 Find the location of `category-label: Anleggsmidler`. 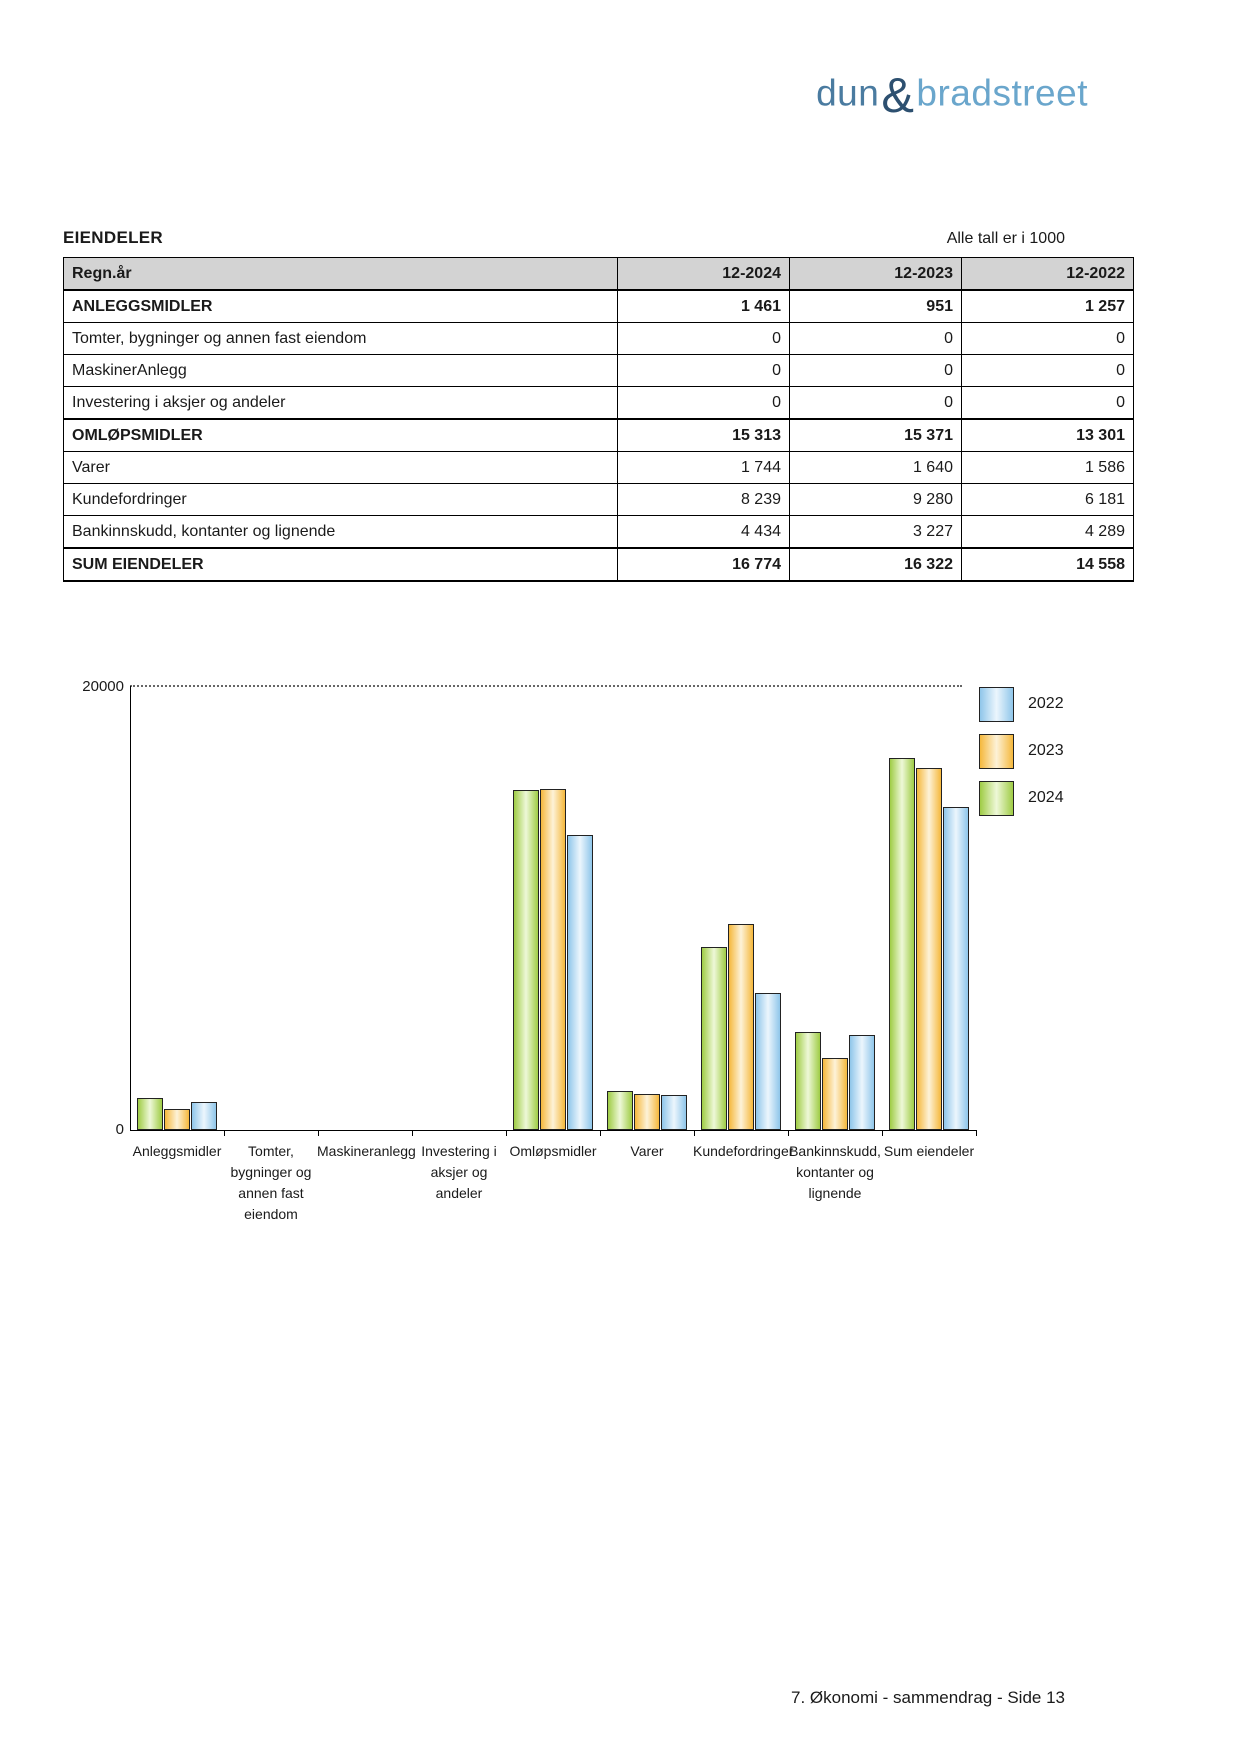

category-label: Anleggsmidler is located at coordinates (177, 1151).